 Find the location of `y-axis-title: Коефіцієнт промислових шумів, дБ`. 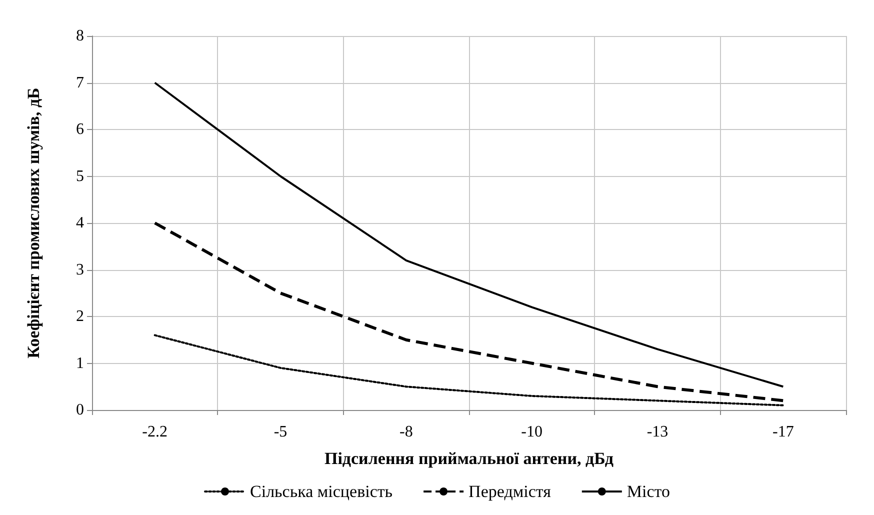

y-axis-title: Коефіцієнт промислових шумів, дБ is located at coordinates (33, 223).